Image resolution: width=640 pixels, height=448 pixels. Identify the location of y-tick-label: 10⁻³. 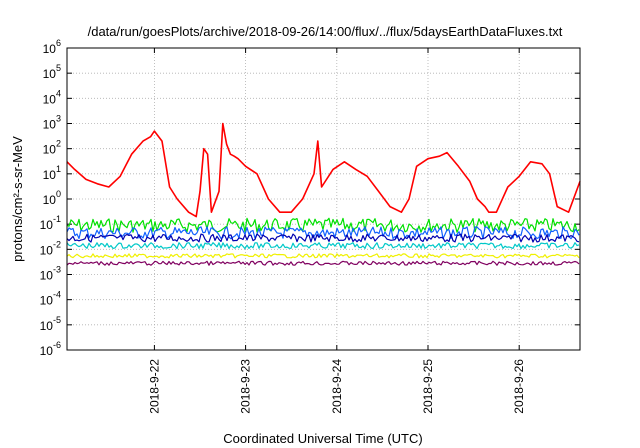
(50, 274).